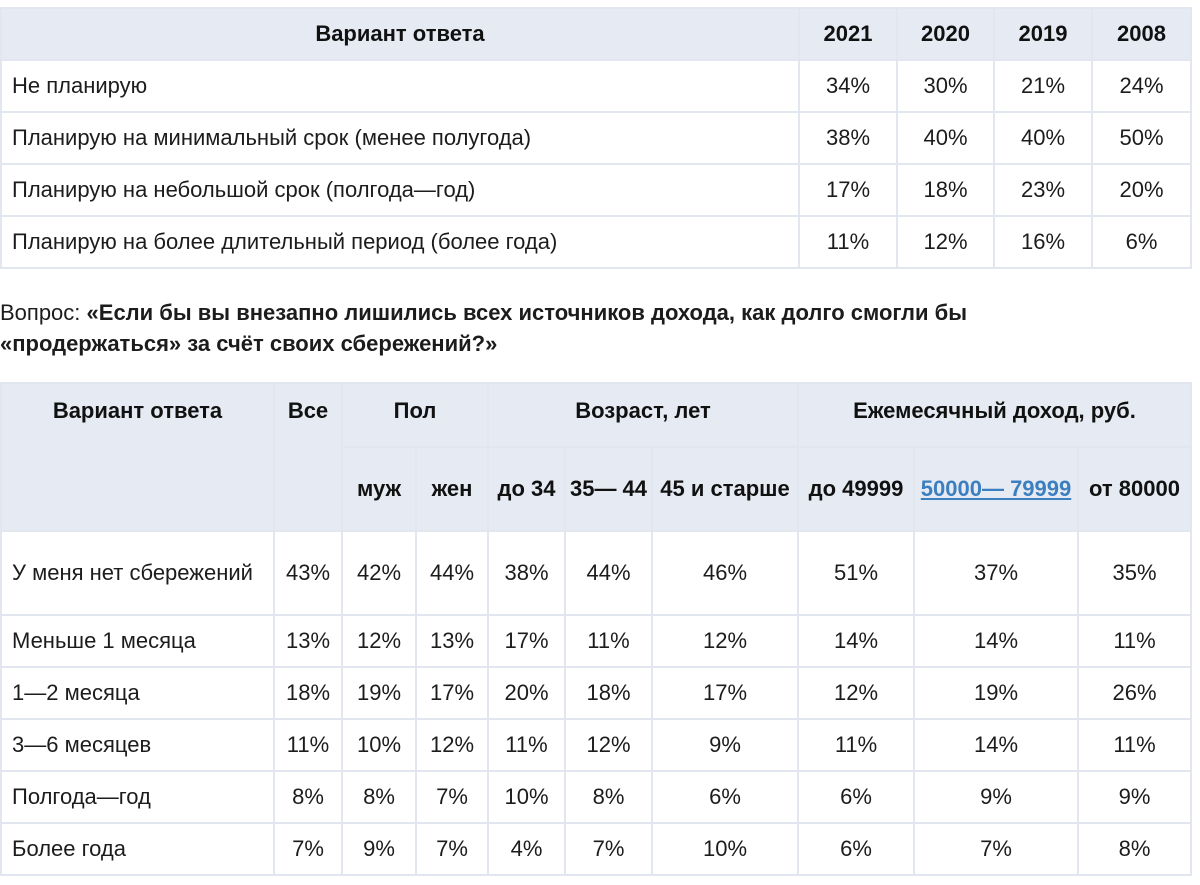  I want to click on cell-value: 43%, so click(308, 573).